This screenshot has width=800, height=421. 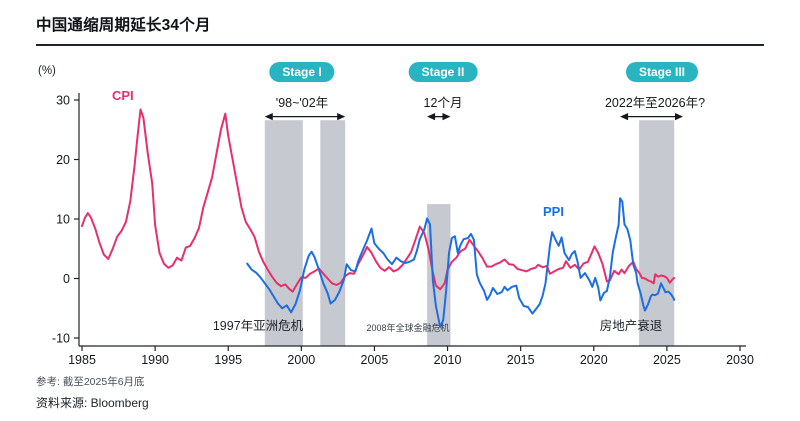 What do you see at coordinates (553, 211) in the screenshot?
I see `ppi-series-label: PPI` at bounding box center [553, 211].